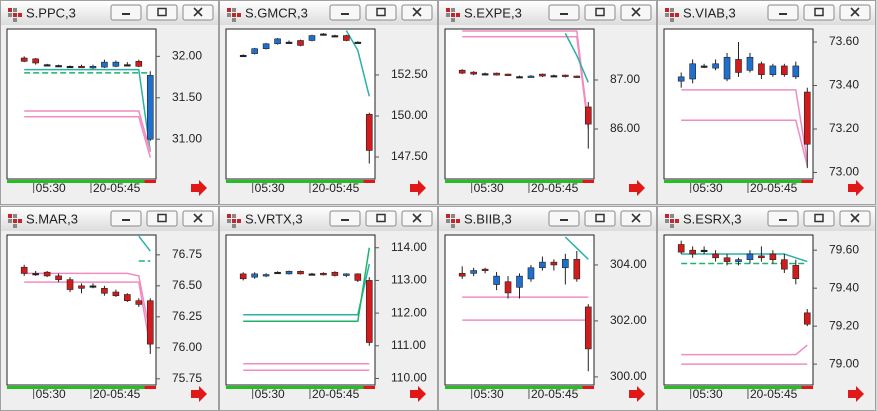  I want to click on chart-window: S.EXPE,3 87.00 86.00 05:30 20-05:45, so click(547, 102).